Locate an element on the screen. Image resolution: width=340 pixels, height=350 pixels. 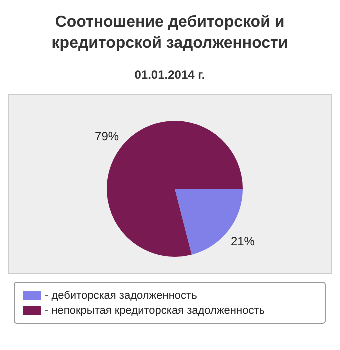
chart-title: Соотношение дебиторской и кредиторской задолженности is located at coordinates (170, 33).